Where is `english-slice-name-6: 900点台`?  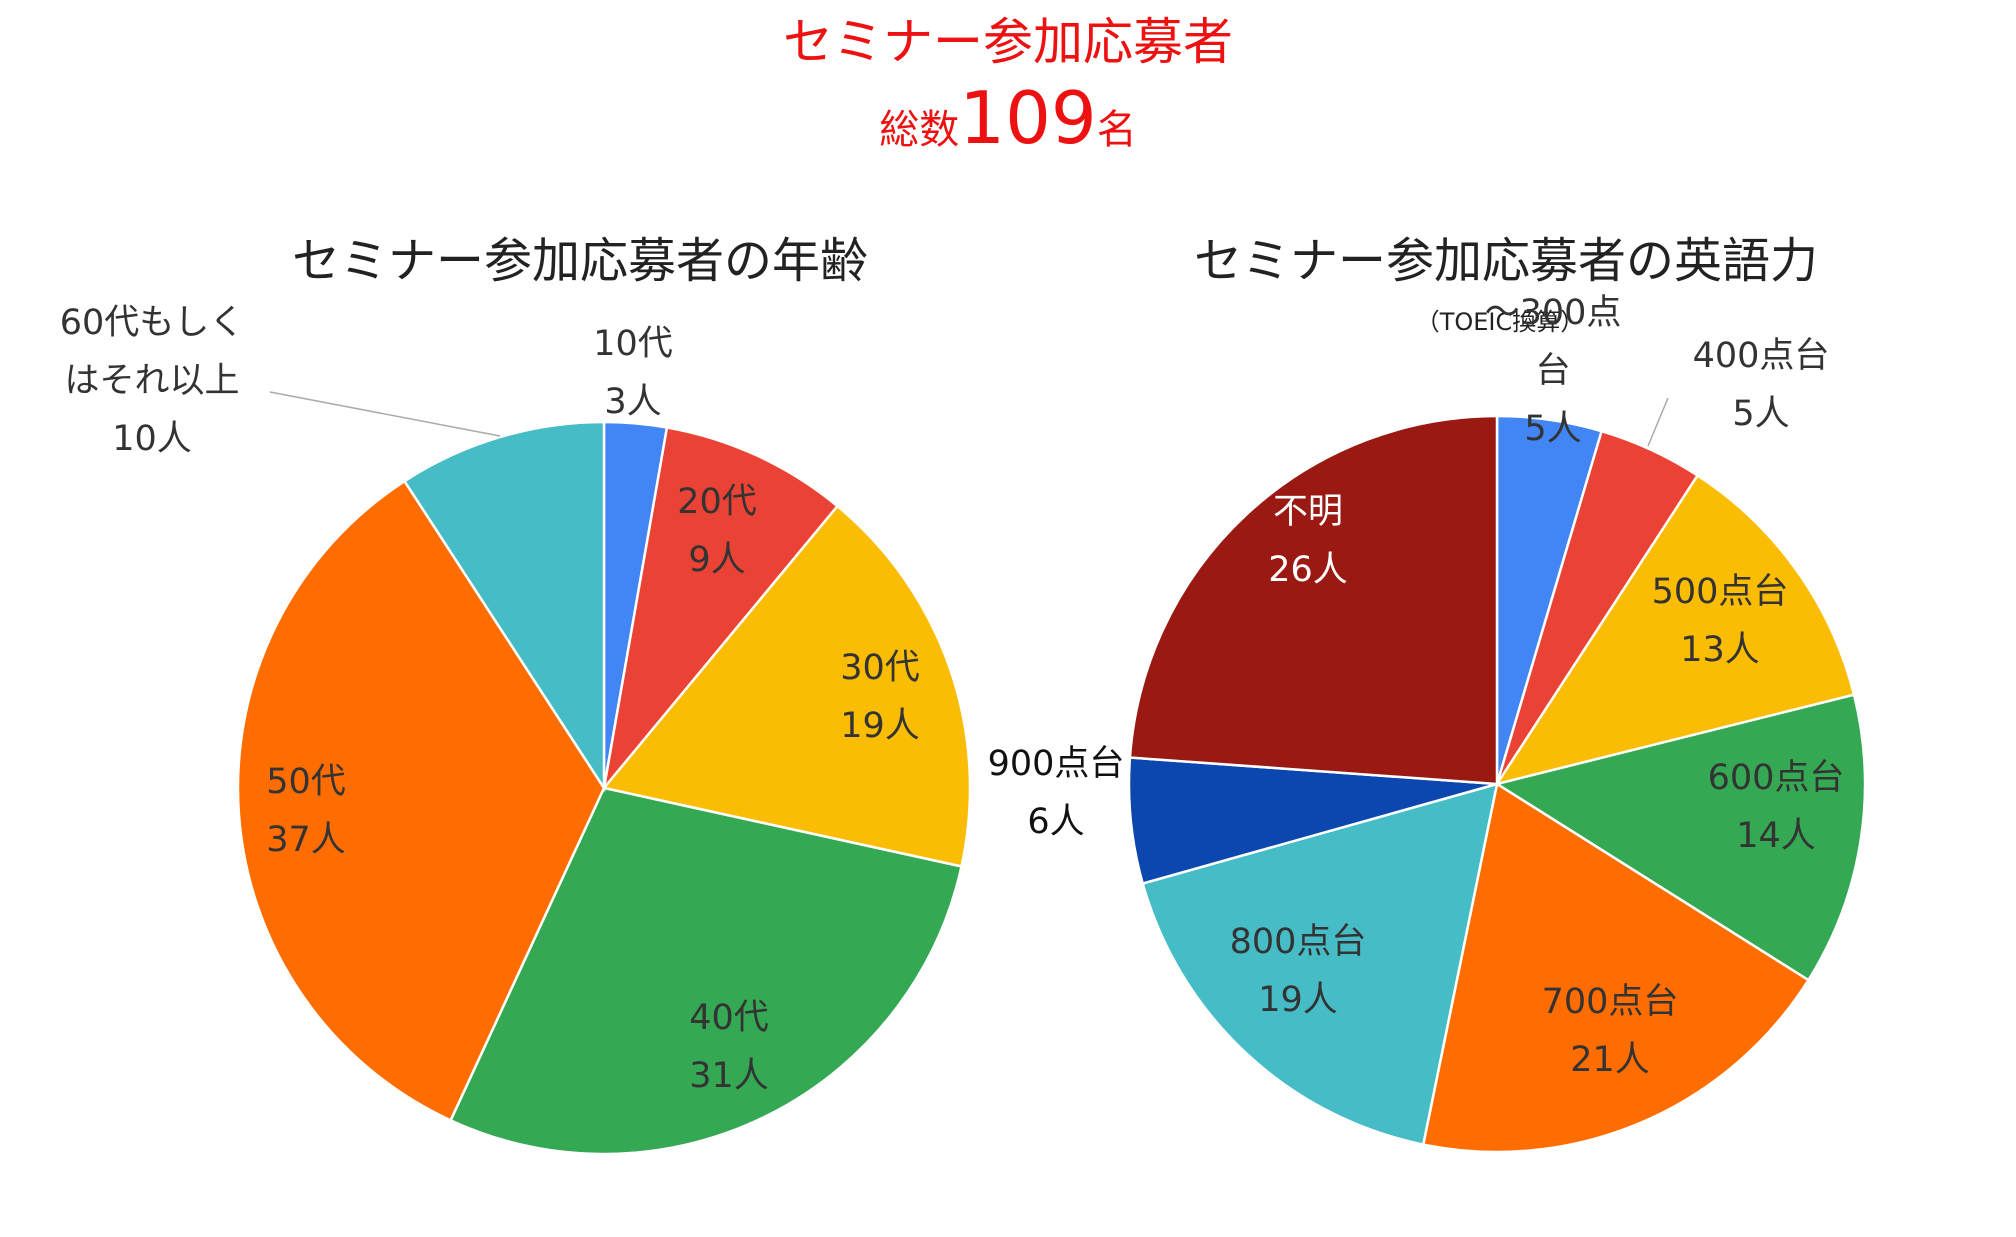 english-slice-name-6: 900点台 is located at coordinates (1056, 764).